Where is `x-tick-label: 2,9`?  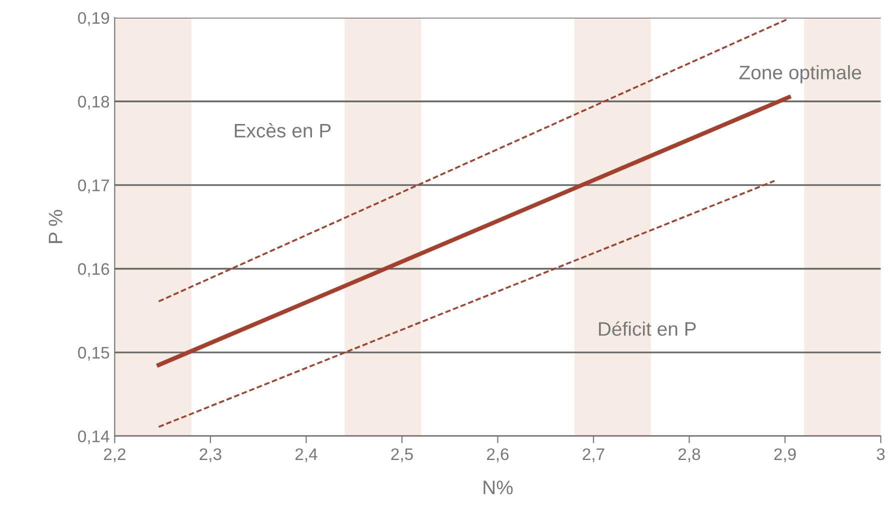
x-tick-label: 2,9 is located at coordinates (785, 455).